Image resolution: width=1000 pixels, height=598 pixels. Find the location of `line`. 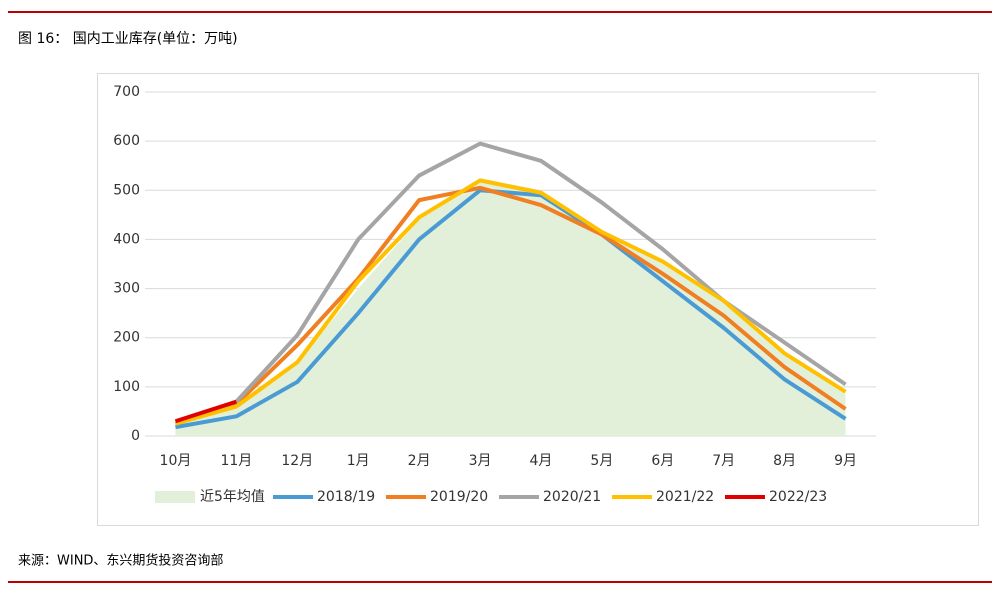

line is located at coordinates (205, 411).